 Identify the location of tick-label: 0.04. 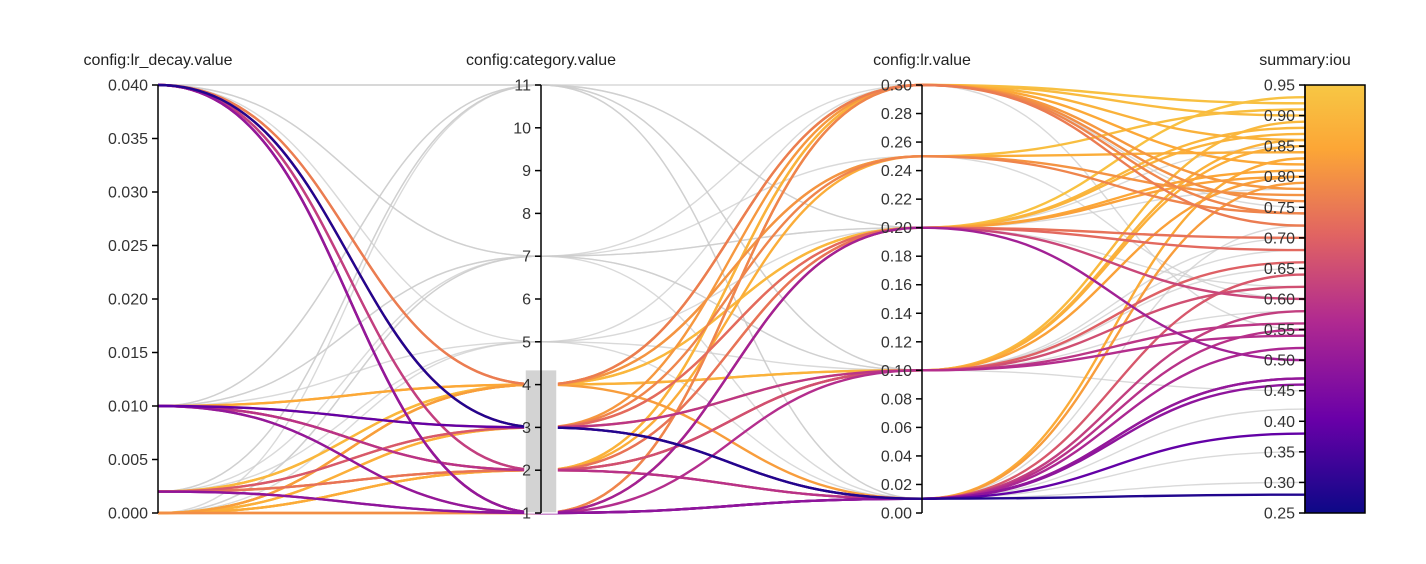
(896, 456).